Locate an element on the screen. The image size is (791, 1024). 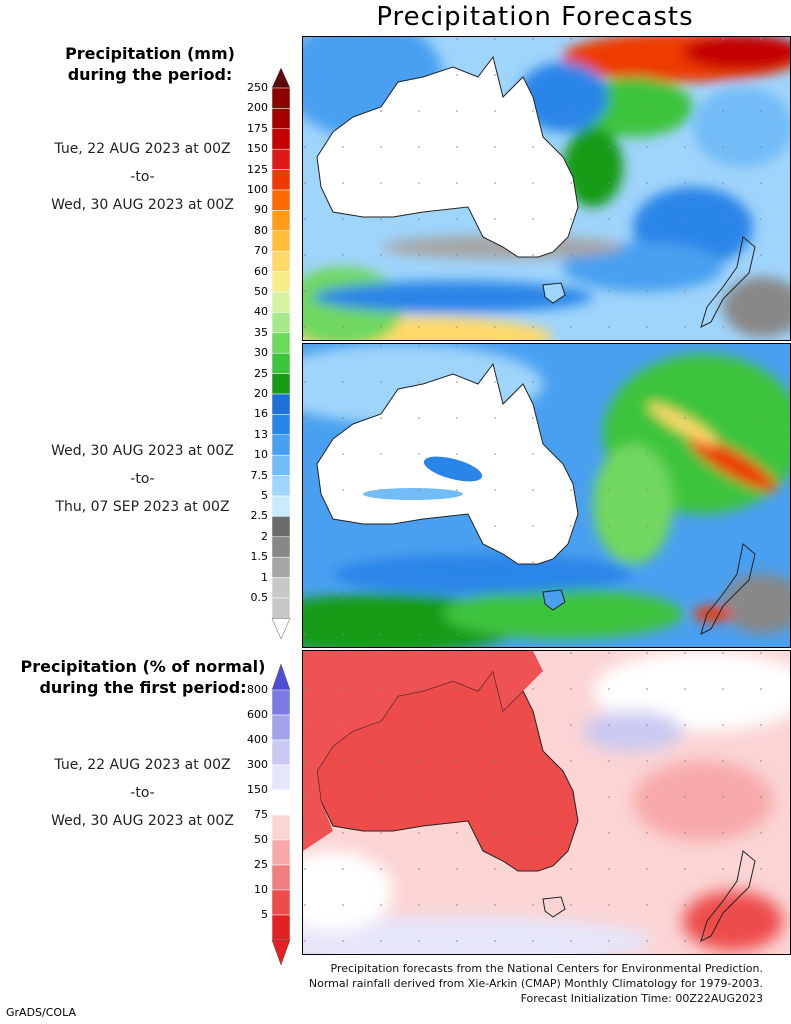
pct-colorbar-tick-label: 150 is located at coordinates (257, 789).